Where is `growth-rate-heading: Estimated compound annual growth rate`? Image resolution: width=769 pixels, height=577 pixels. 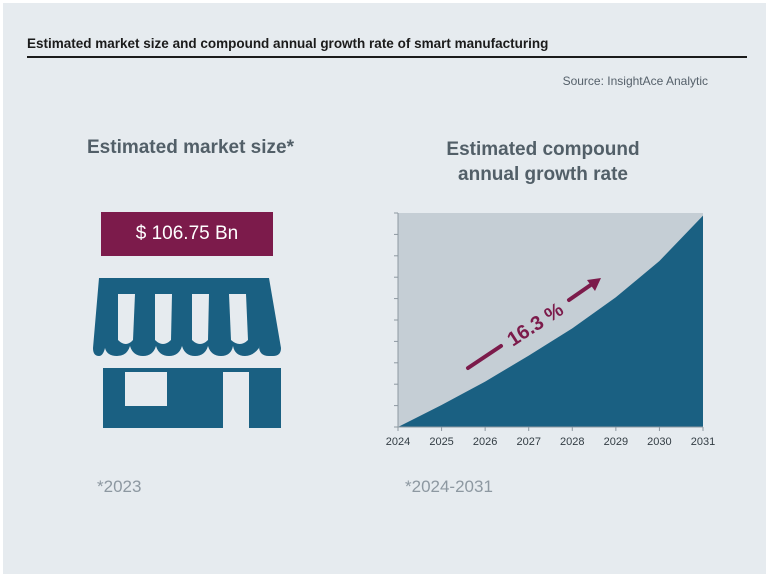
growth-rate-heading: Estimated compound annual growth rate is located at coordinates (543, 162).